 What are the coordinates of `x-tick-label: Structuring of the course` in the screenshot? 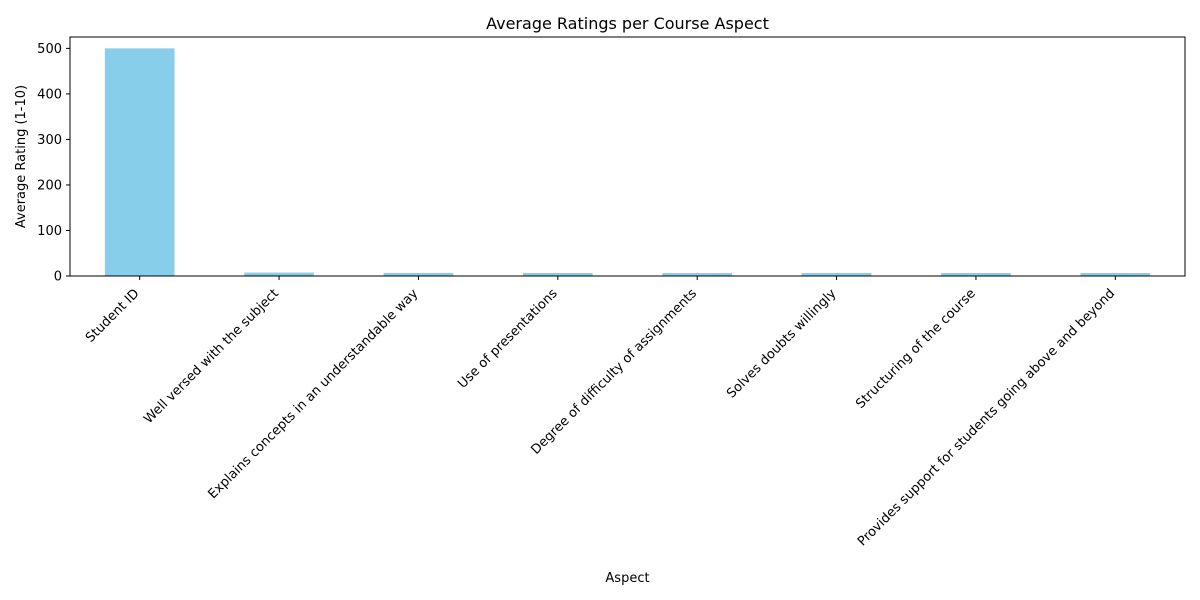 It's located at (916, 349).